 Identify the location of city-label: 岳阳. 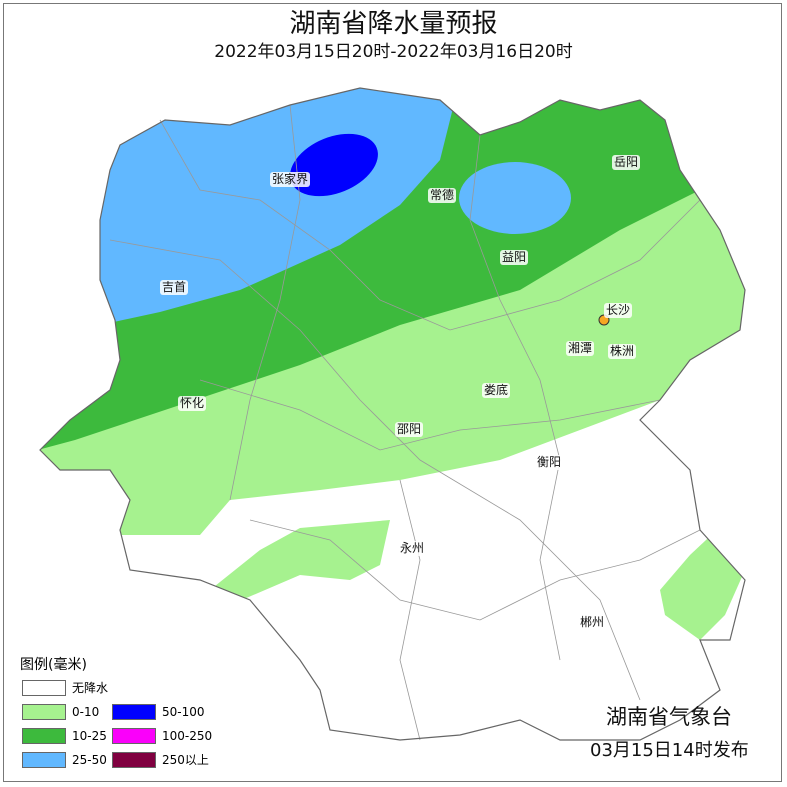
(626, 162).